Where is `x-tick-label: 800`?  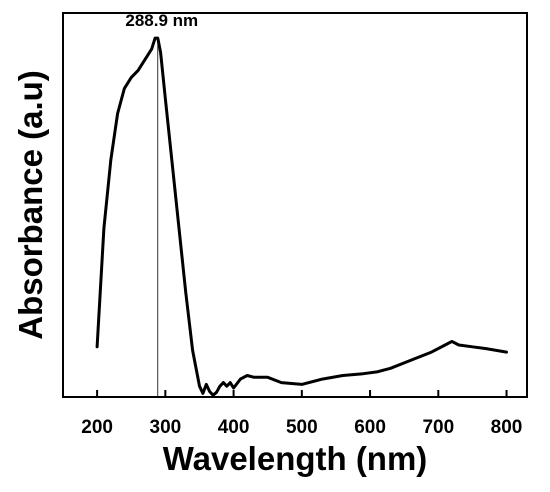
x-tick-label: 800 is located at coordinates (507, 427).